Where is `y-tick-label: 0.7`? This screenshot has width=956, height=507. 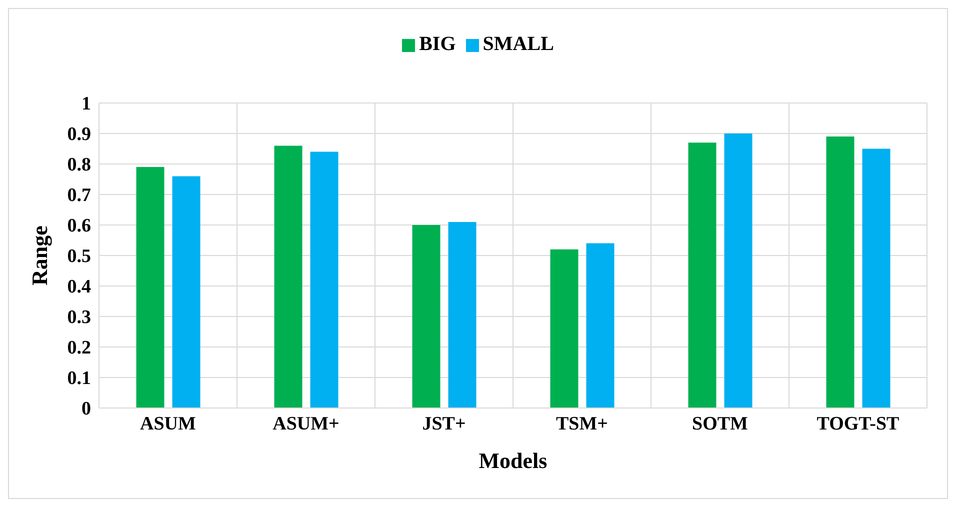
y-tick-label: 0.7 is located at coordinates (79, 195).